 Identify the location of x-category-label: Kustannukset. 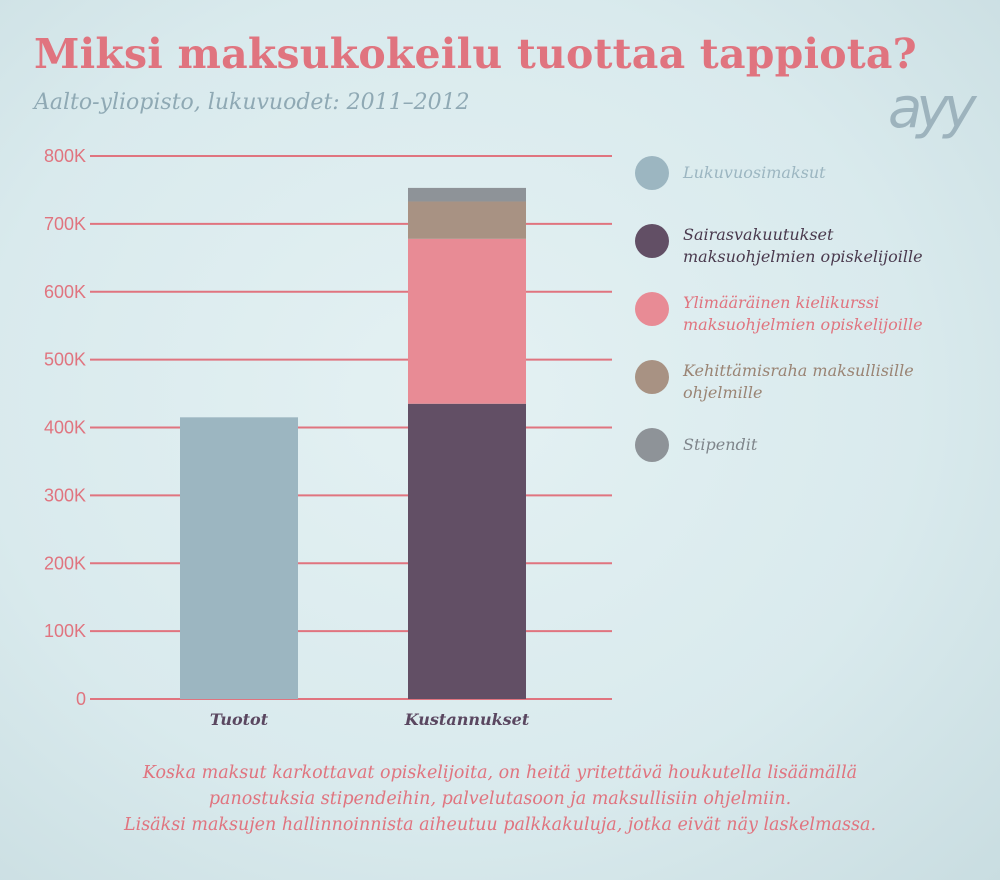
(467, 719).